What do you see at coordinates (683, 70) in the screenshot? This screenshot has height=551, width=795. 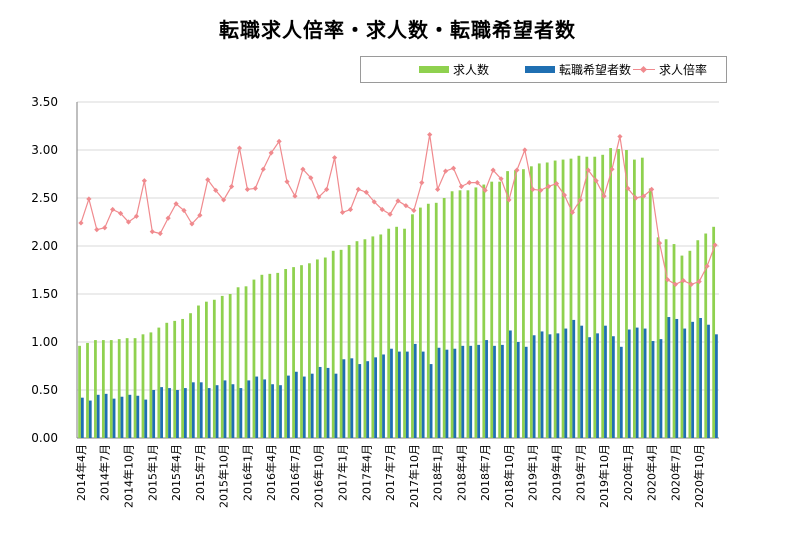 I see `legend-label-ratio: 求人倍率` at bounding box center [683, 70].